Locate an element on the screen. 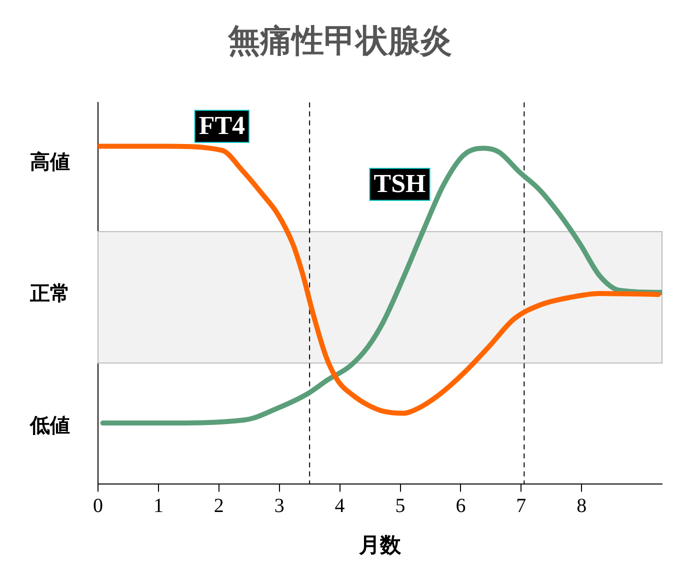 The height and width of the screenshot is (581, 690). x-tick-label: 6 is located at coordinates (461, 506).